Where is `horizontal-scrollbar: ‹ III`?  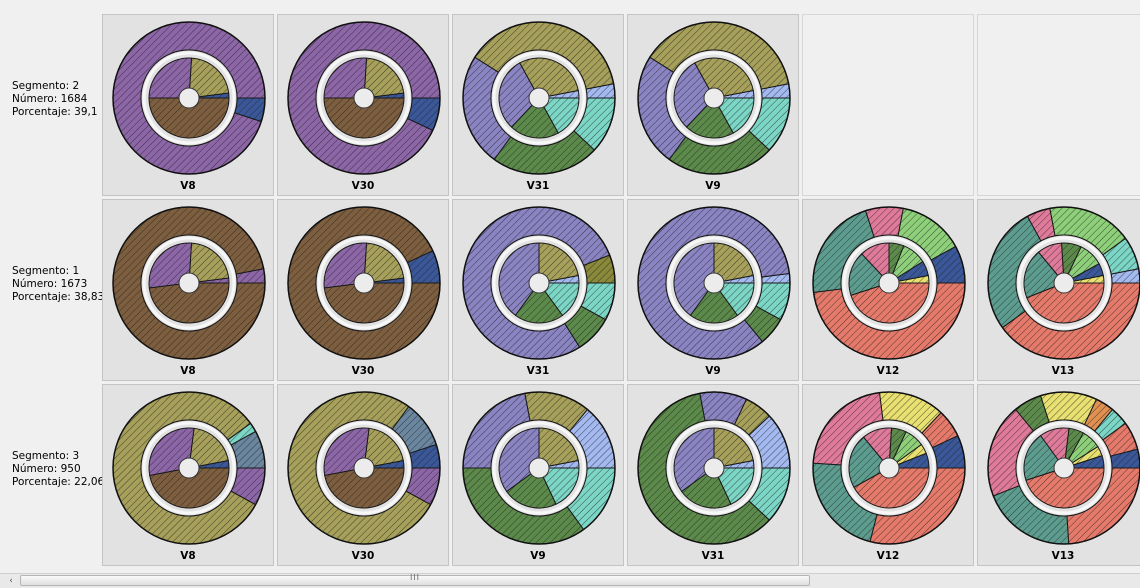
horizontal-scrollbar: ‹ III is located at coordinates (570, 580).